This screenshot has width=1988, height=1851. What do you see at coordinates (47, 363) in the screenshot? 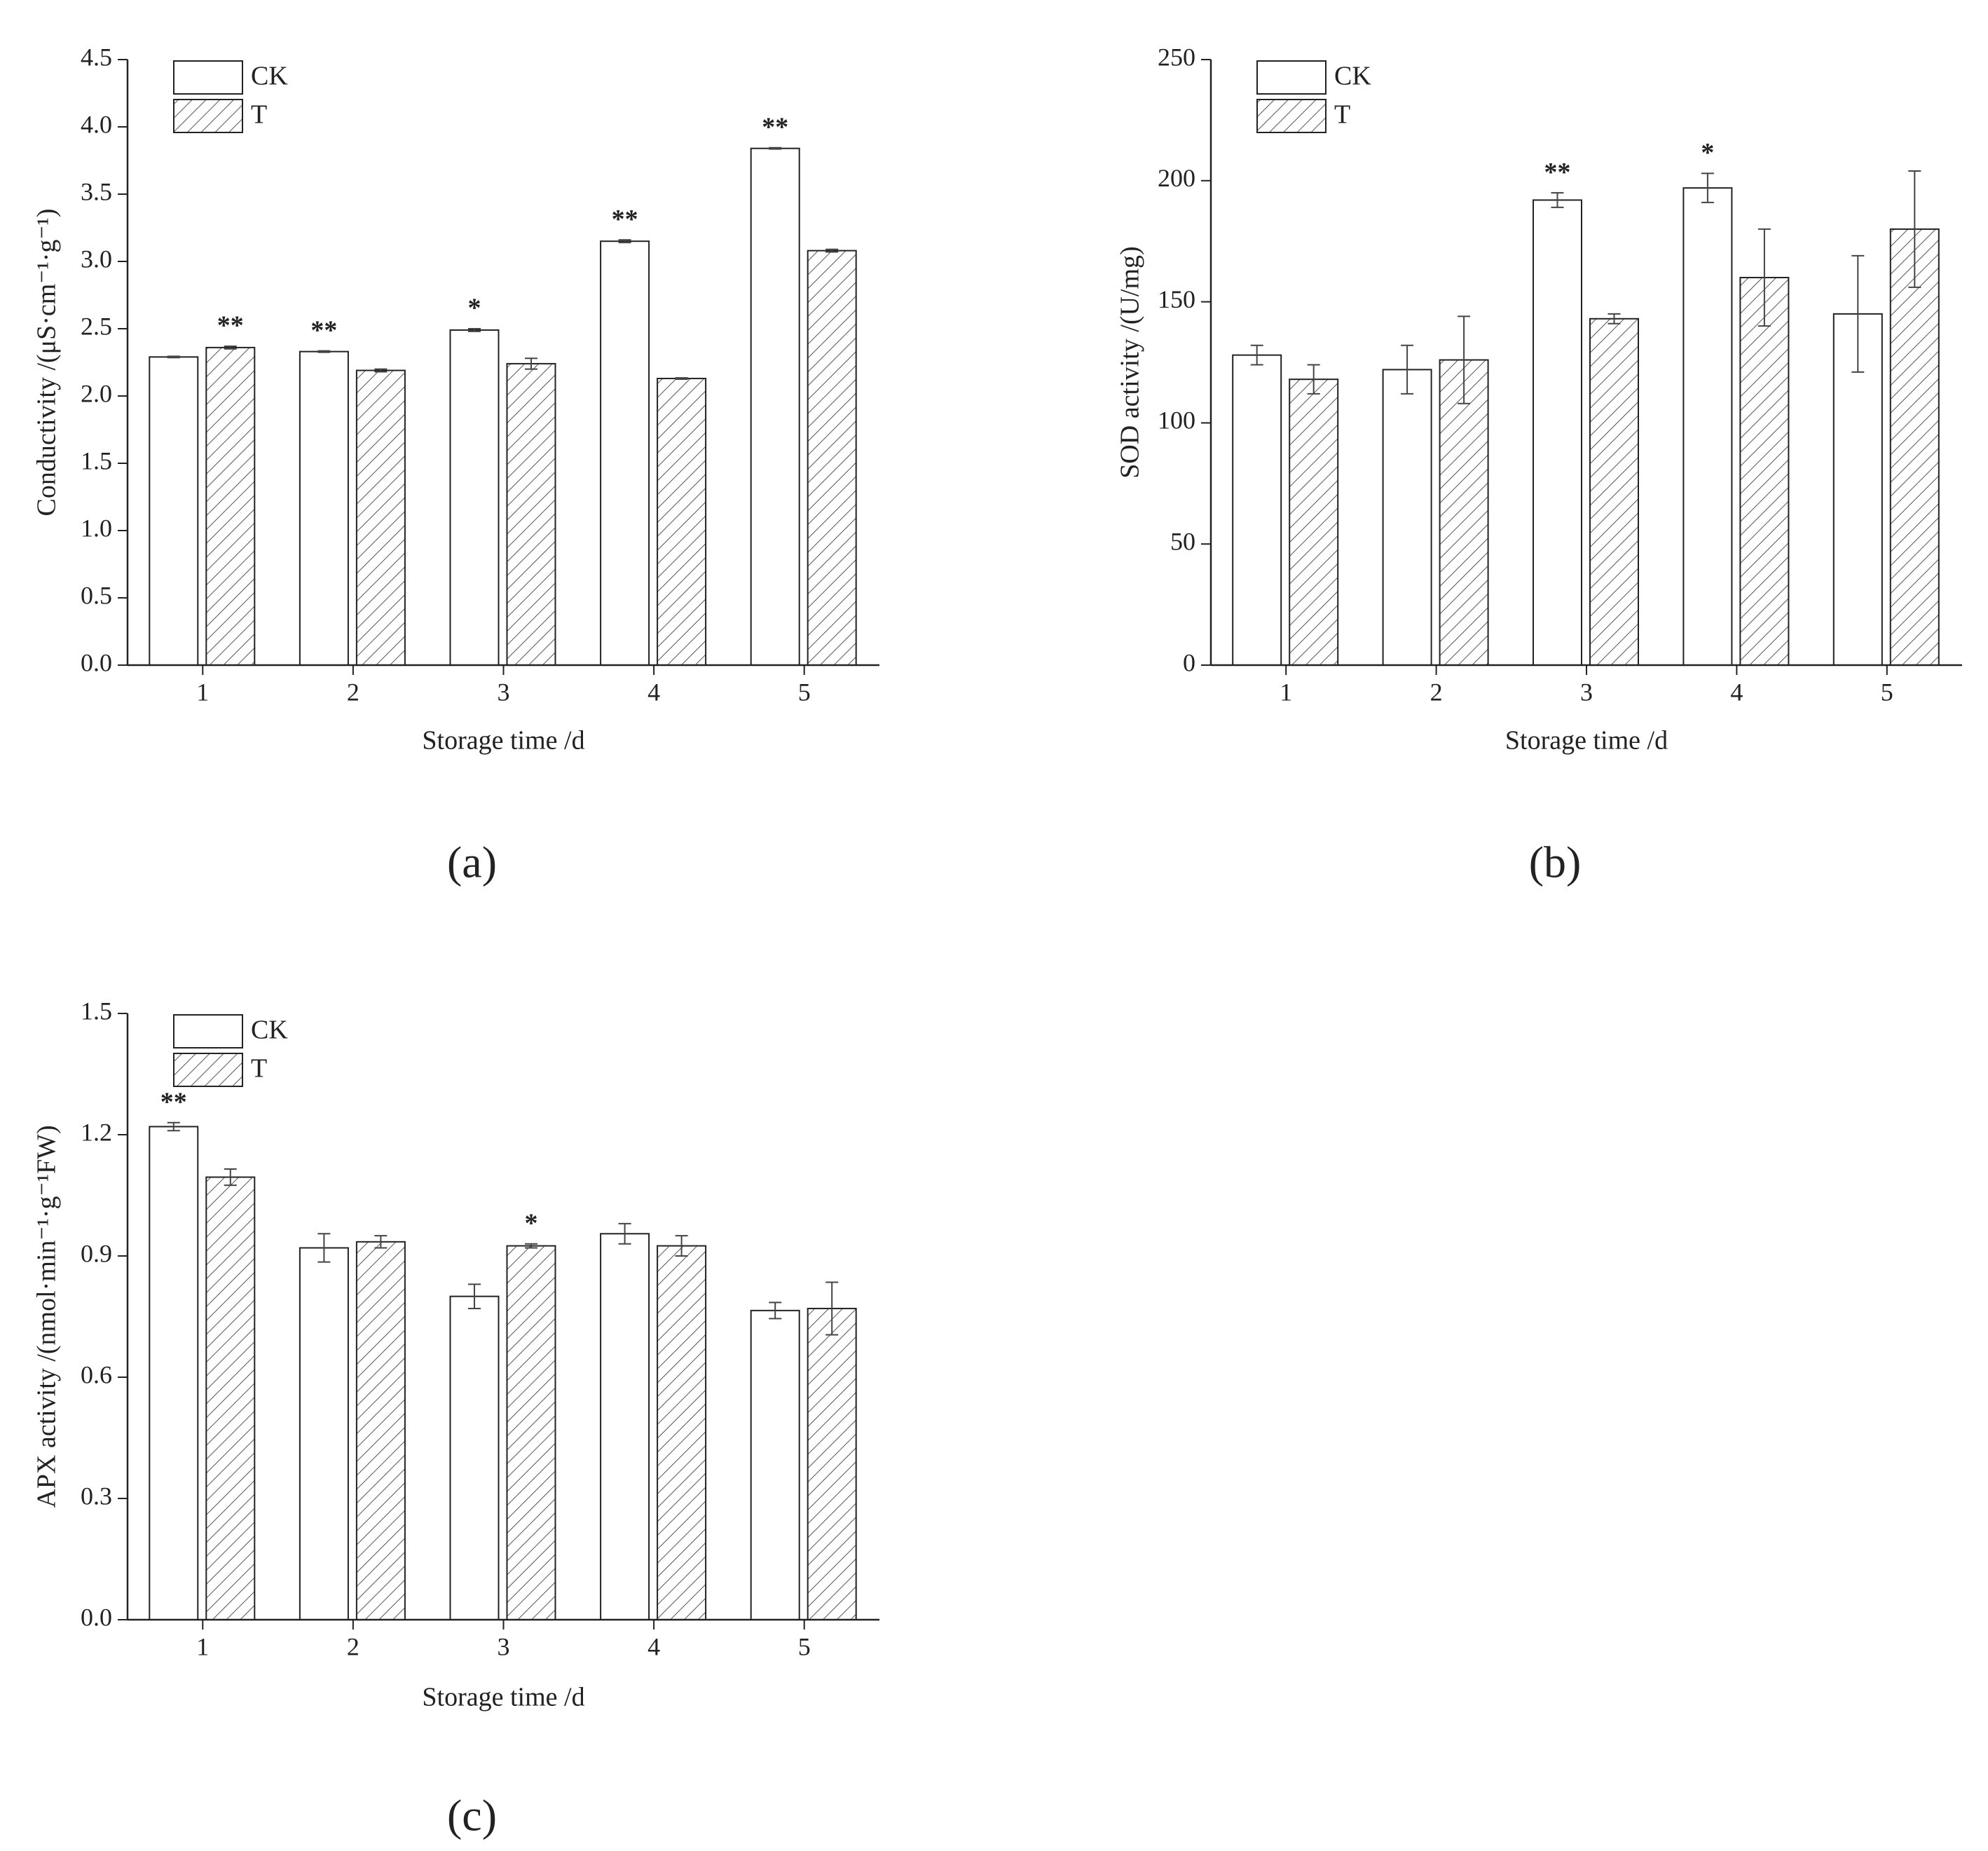
I see `y-axis-title: Conductivity /(μS·cm⁻¹·g⁻¹)` at bounding box center [47, 363].